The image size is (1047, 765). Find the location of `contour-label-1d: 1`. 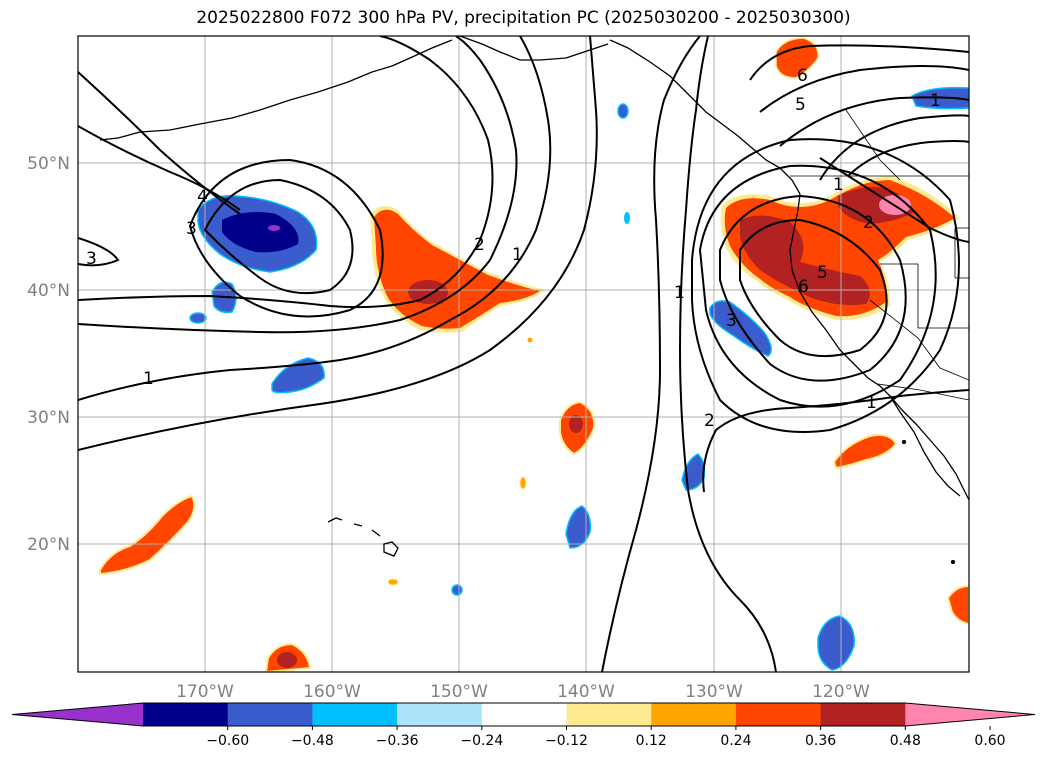

contour-label-1d: 1 is located at coordinates (935, 101).